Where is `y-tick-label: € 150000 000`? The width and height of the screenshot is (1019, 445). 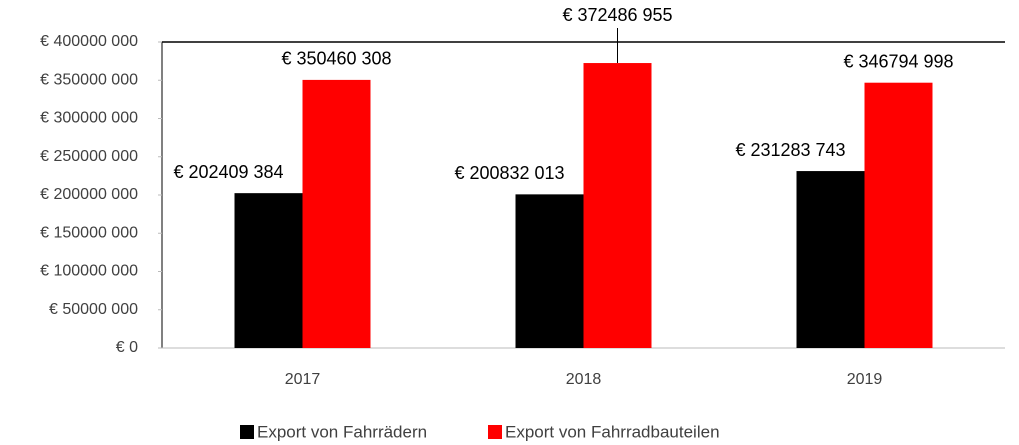 y-tick-label: € 150000 000 is located at coordinates (89, 232).